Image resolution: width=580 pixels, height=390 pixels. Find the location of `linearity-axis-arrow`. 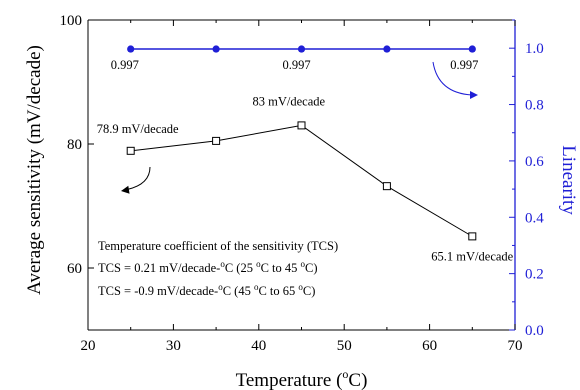

linearity-axis-arrow is located at coordinates (452, 78).